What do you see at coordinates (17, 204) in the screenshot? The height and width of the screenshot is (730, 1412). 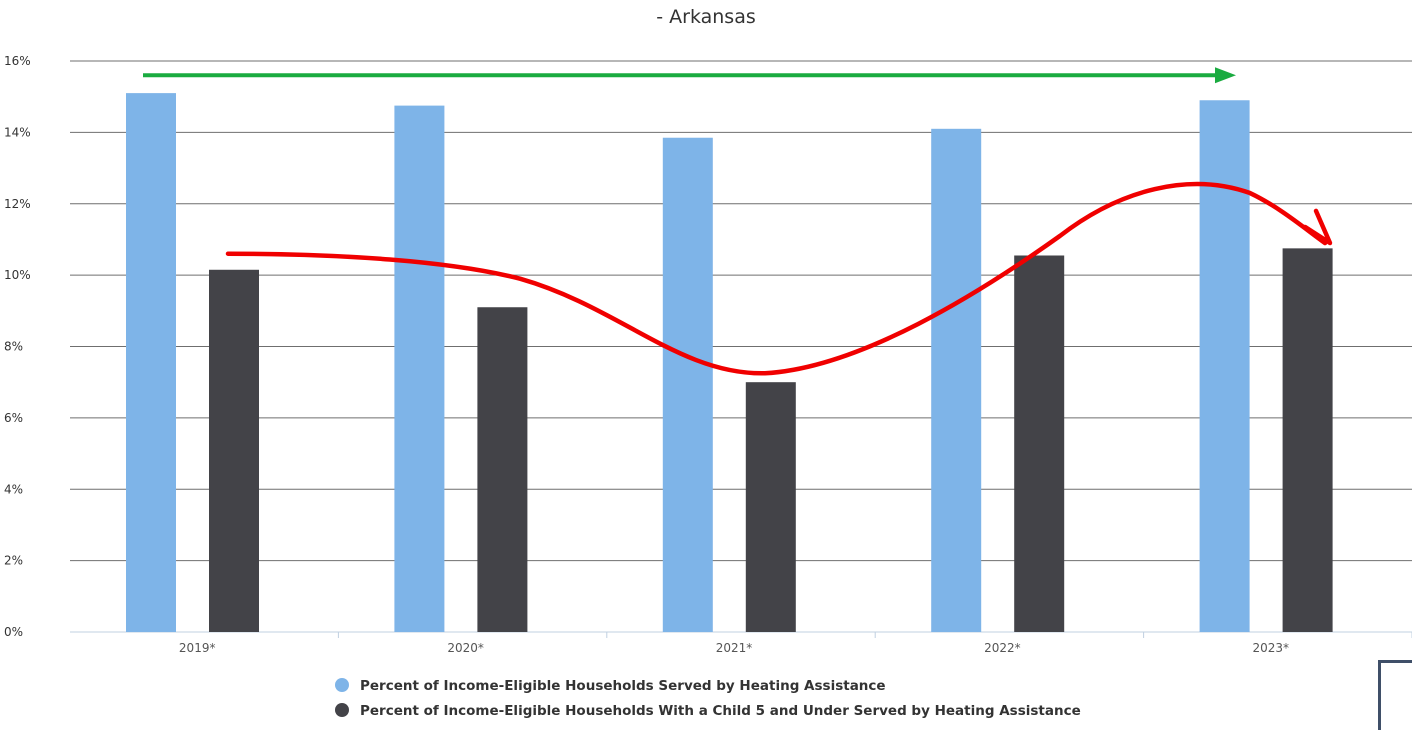 I see `y-tick-label: 12%` at bounding box center [17, 204].